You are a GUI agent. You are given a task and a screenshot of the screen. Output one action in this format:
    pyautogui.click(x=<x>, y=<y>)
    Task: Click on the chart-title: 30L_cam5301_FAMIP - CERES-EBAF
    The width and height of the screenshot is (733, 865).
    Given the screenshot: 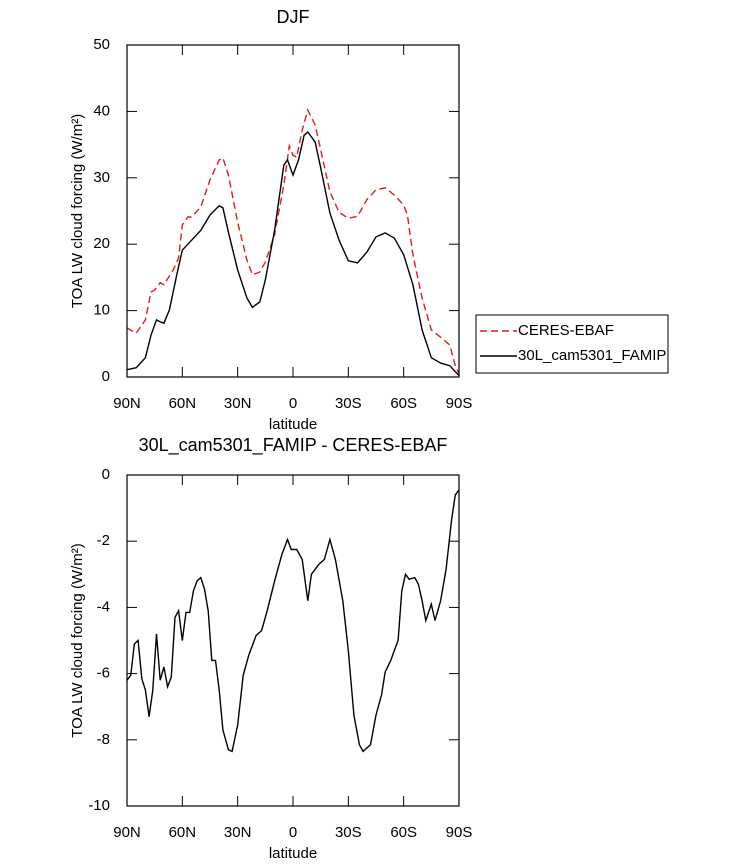 What is the action you would take?
    pyautogui.click(x=293, y=445)
    